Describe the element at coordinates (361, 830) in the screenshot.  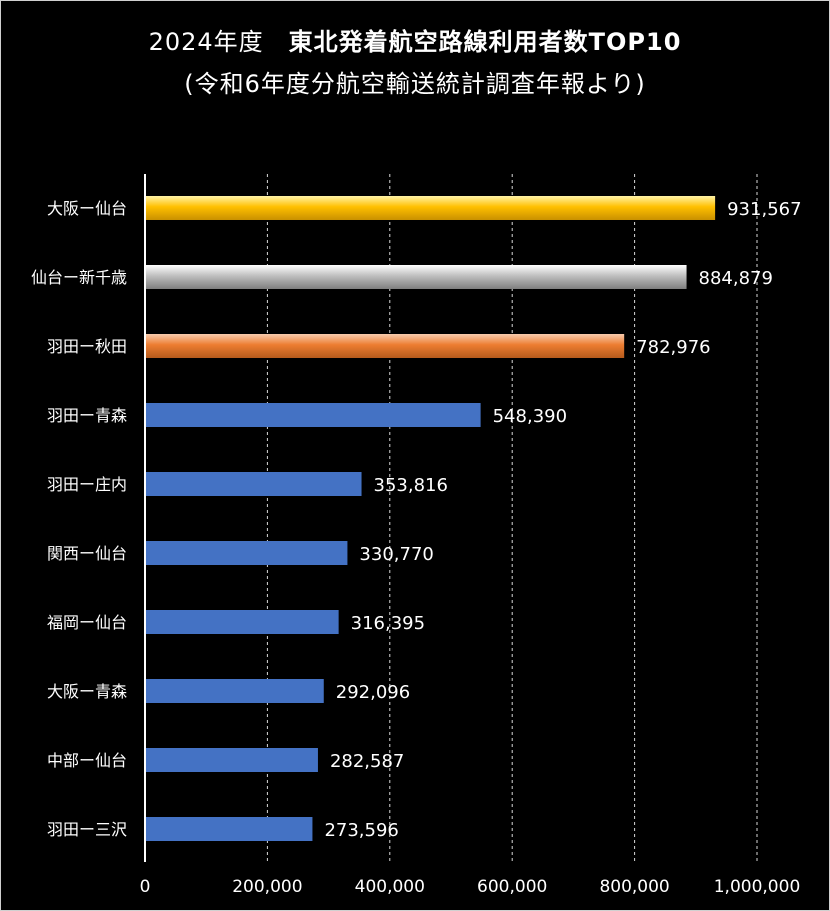
I see `data-label: 273,596` at that location.